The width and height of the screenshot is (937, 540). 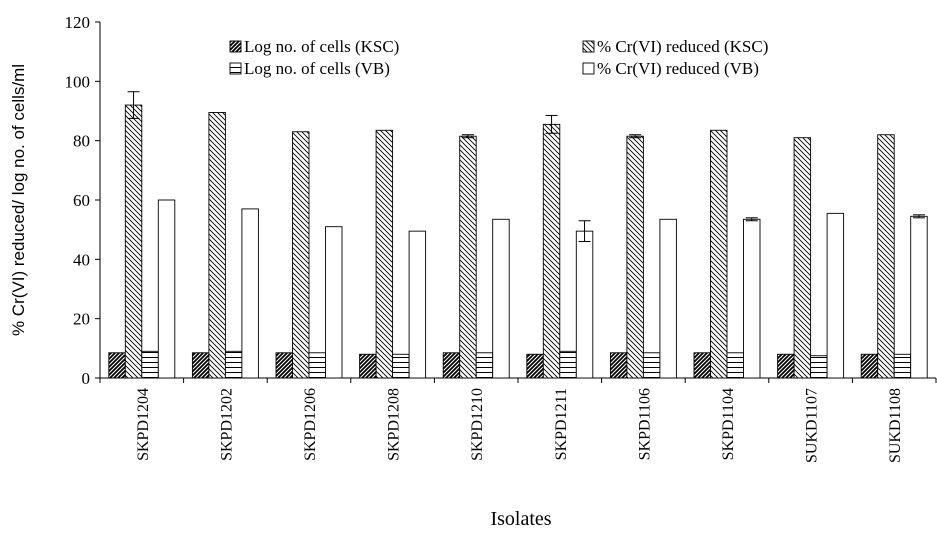 What do you see at coordinates (310, 424) in the screenshot?
I see `x-tick-label: SKPD1206` at bounding box center [310, 424].